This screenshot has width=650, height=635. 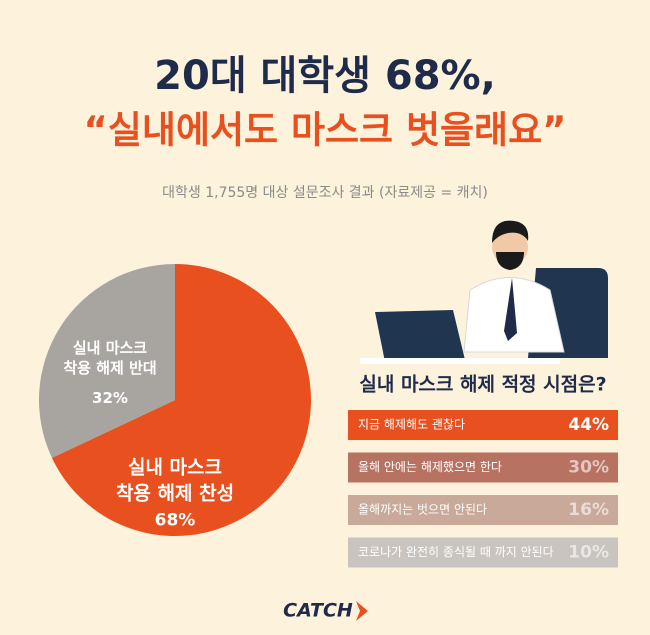 What do you see at coordinates (588, 468) in the screenshot?
I see `ranking-value: 30%` at bounding box center [588, 468].